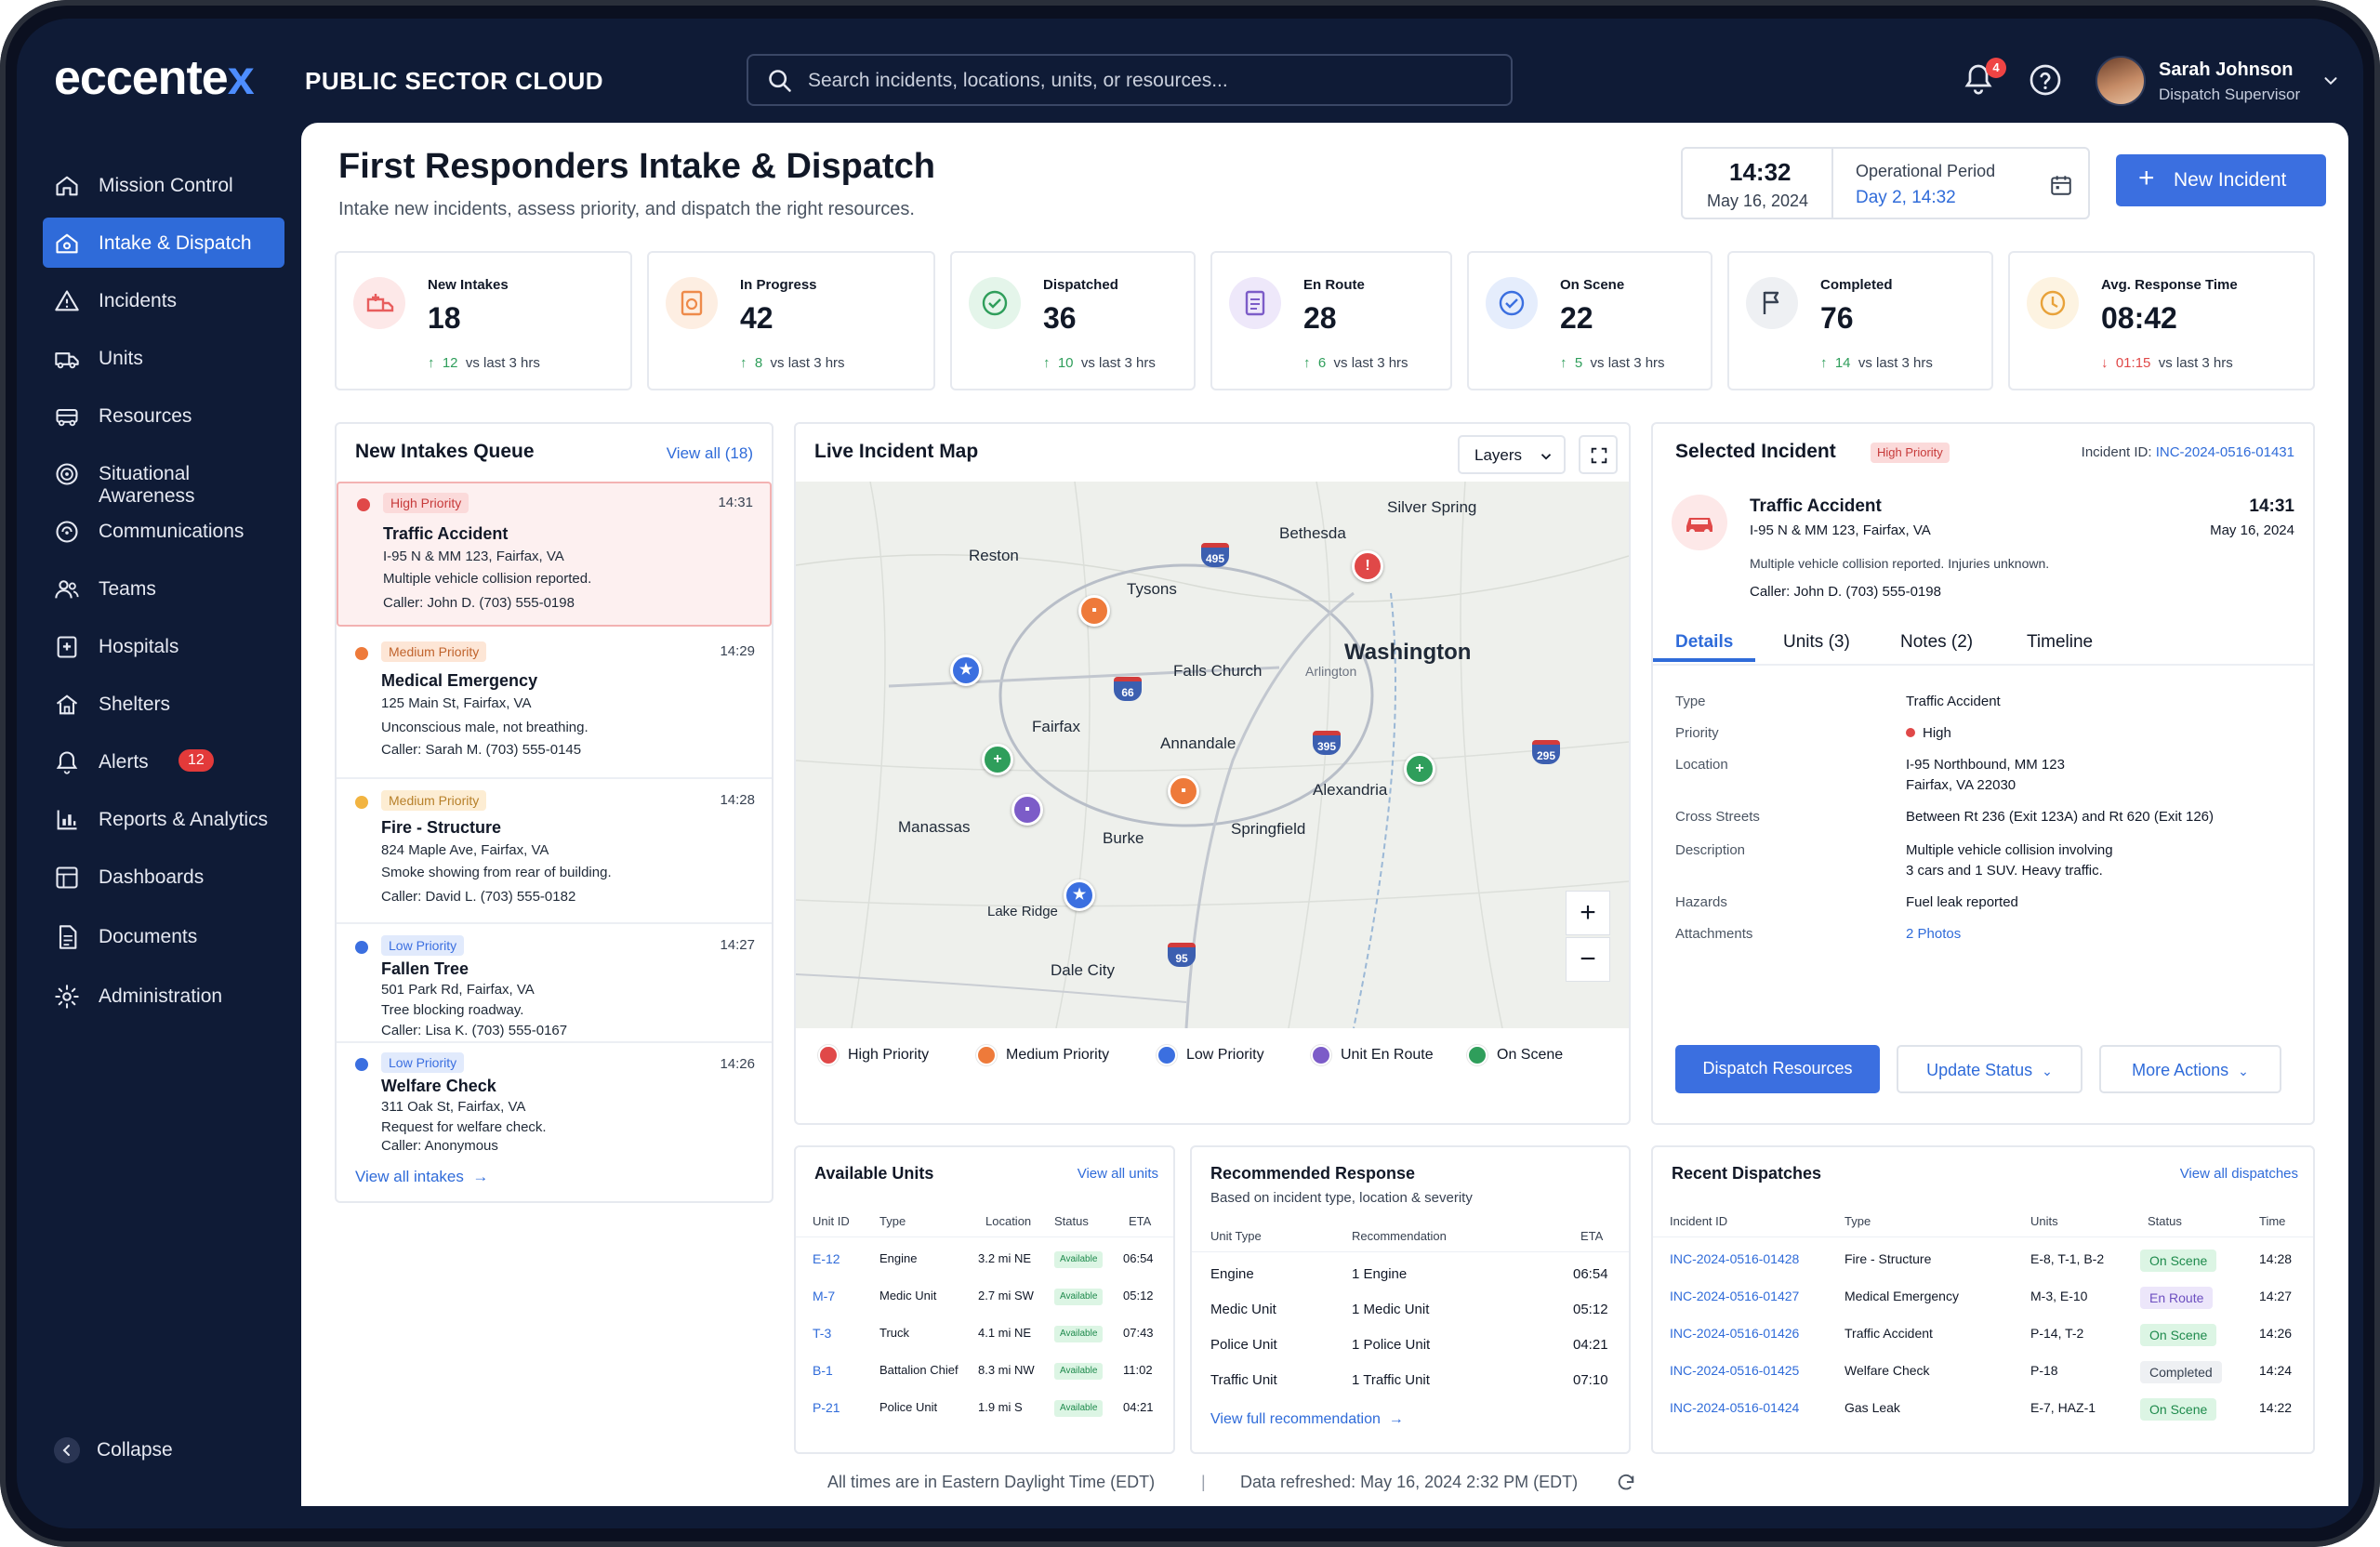  What do you see at coordinates (1978, 80) in the screenshot?
I see `notification-bell-icon` at bounding box center [1978, 80].